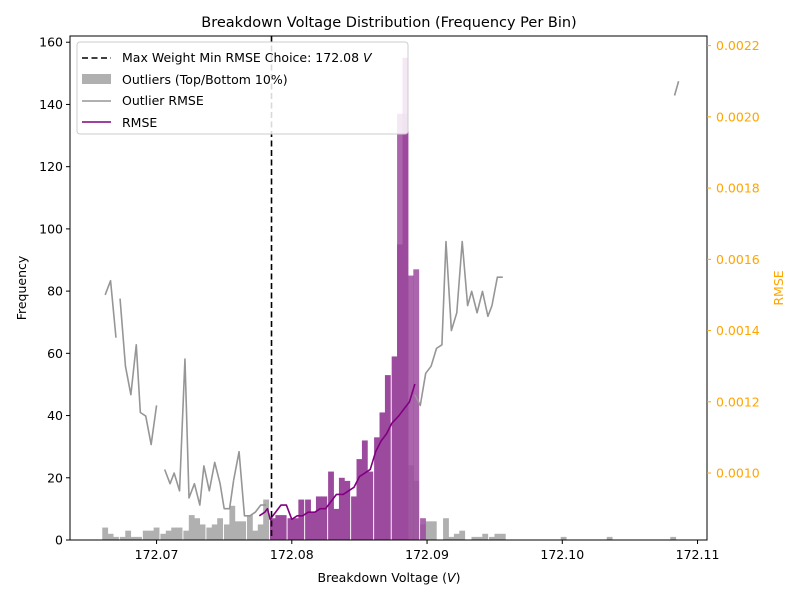 The image size is (800, 600). Describe the element at coordinates (55, 353) in the screenshot. I see `y-tick-label: 60` at that location.